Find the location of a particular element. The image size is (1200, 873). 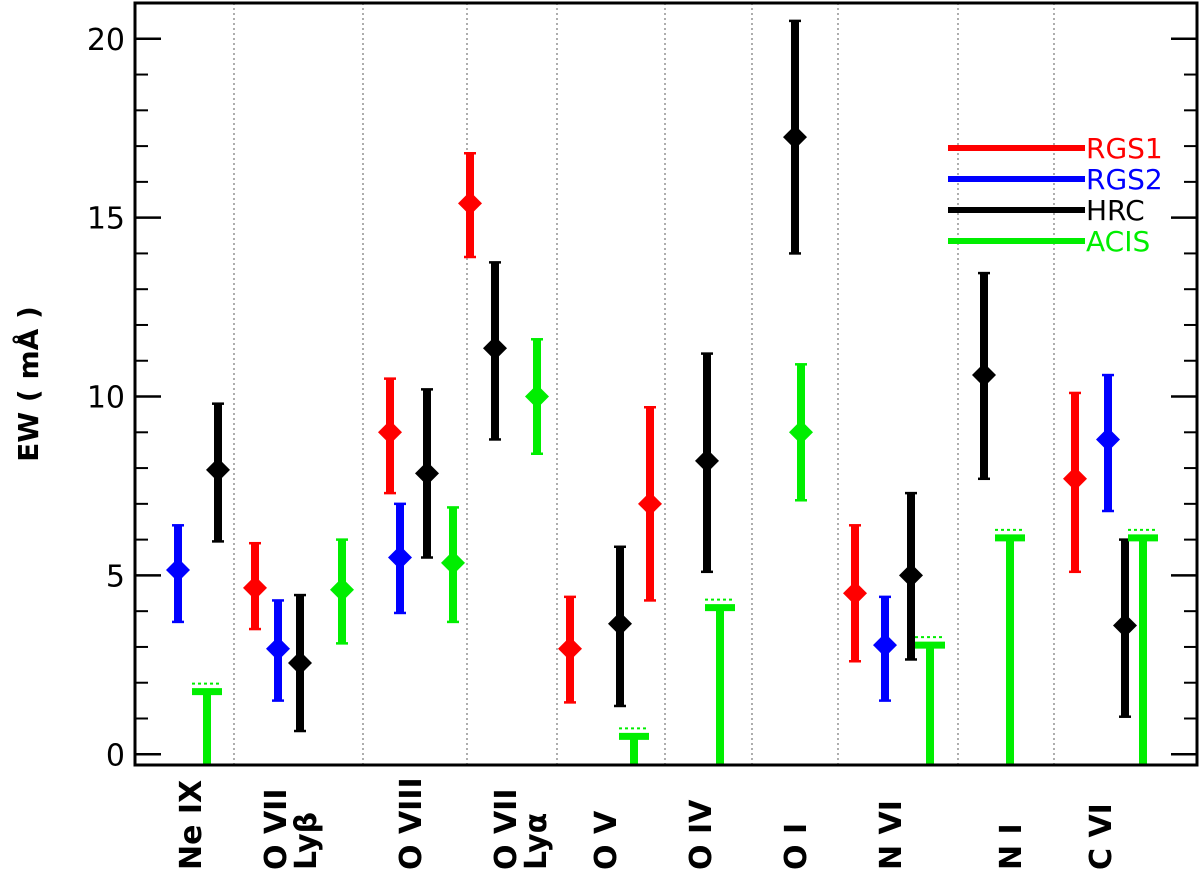

y-tick-label: 20 is located at coordinates (106, 40).